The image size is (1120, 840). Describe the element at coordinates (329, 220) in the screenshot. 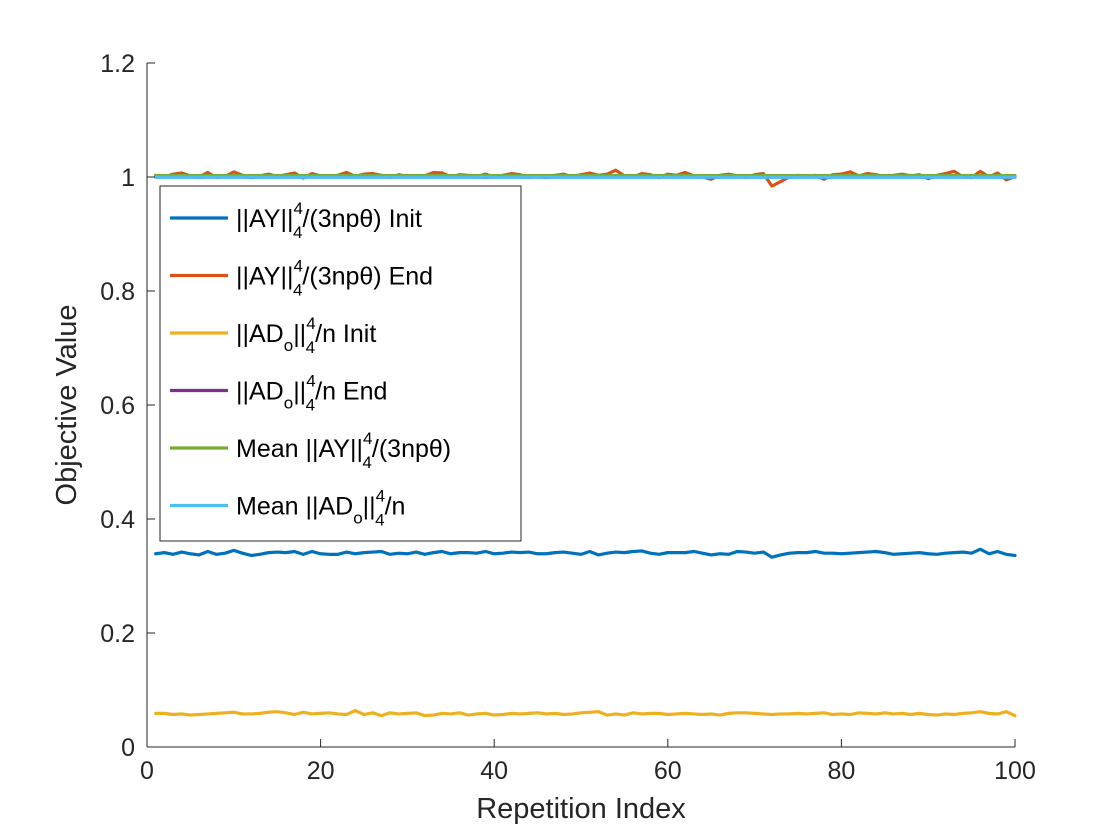

I see `legend-label-1: ||AY||4 4/(3npθ) Init` at that location.